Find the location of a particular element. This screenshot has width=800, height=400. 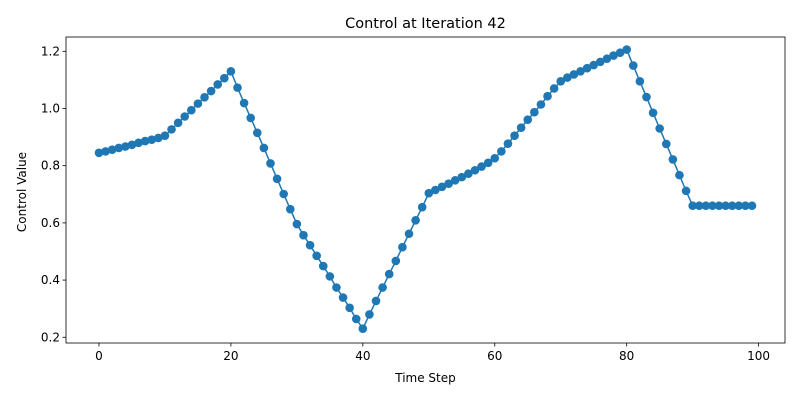

x-tick-label: 20 is located at coordinates (230, 356).